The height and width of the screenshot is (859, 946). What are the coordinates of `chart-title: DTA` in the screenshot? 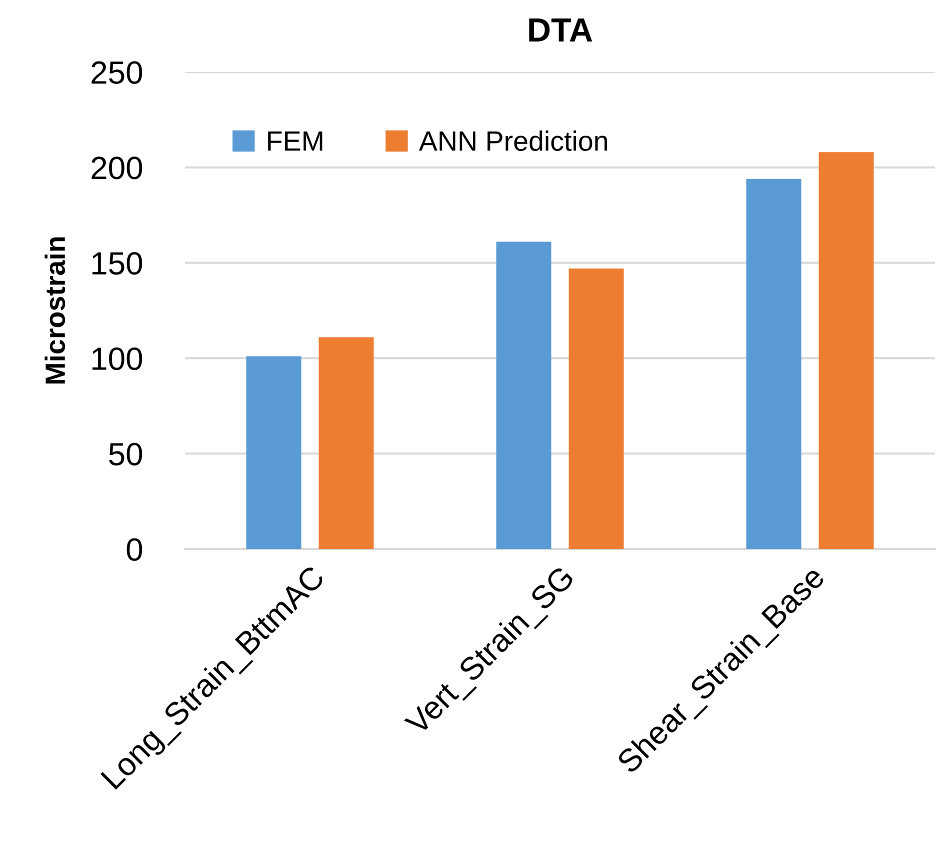 It's located at (560, 30).